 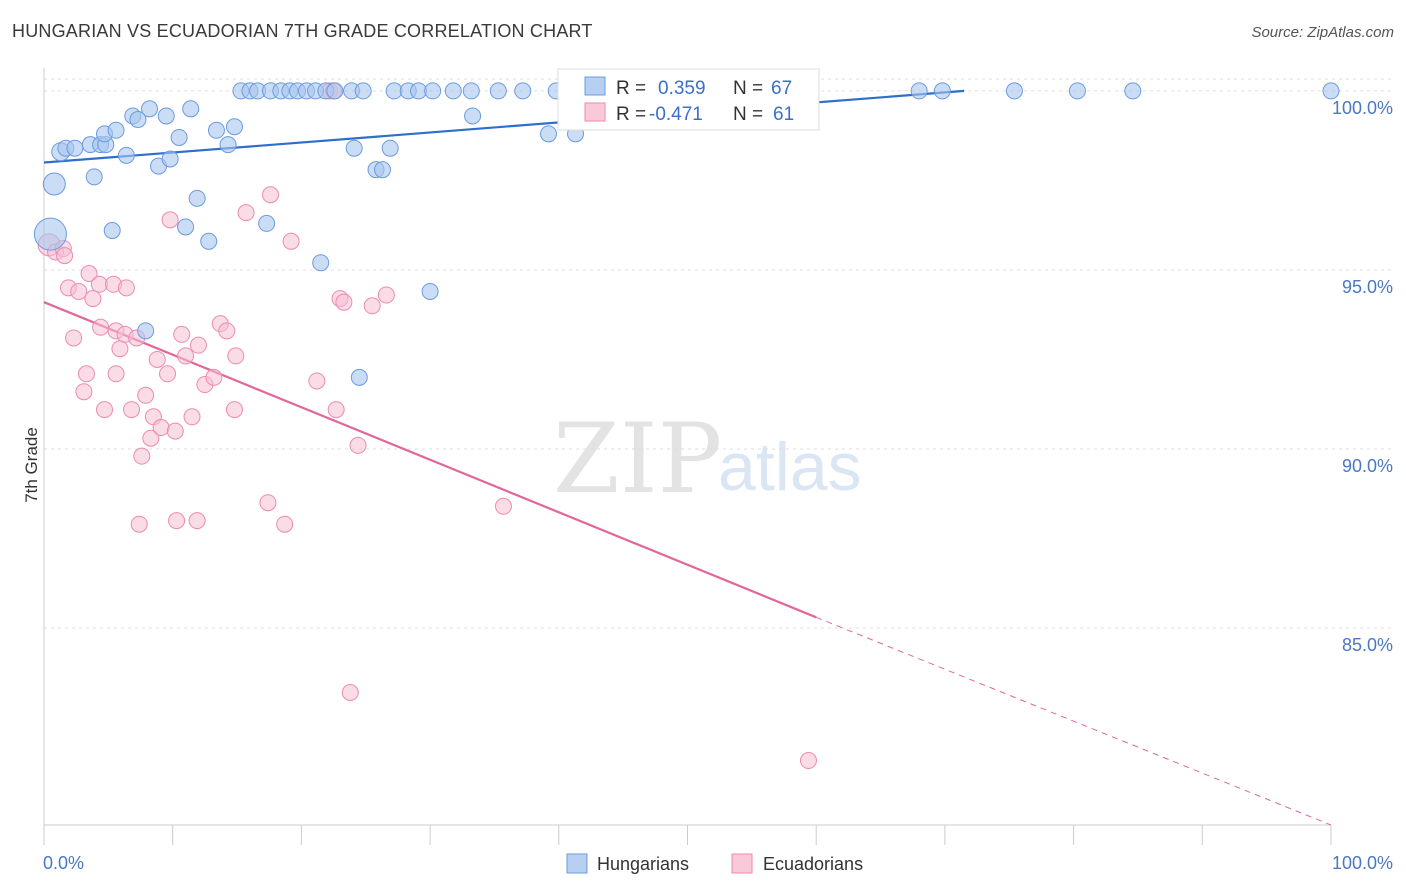 I want to click on stats-pink-n-label: N =, so click(x=748, y=114).